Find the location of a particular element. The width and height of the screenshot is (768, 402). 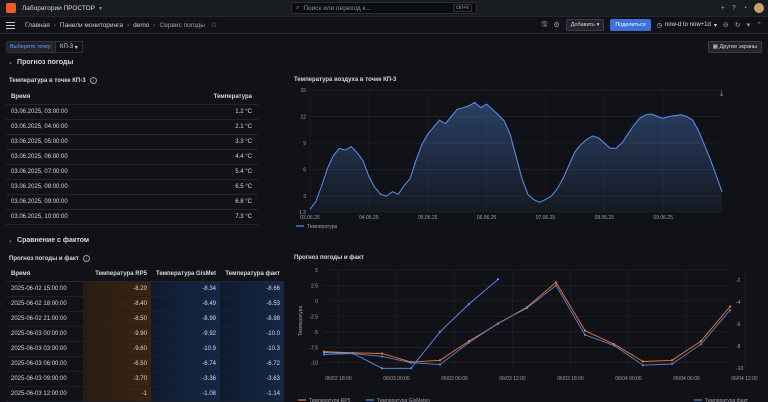

variable-select: КП-3 ▾ is located at coordinates (69, 47).